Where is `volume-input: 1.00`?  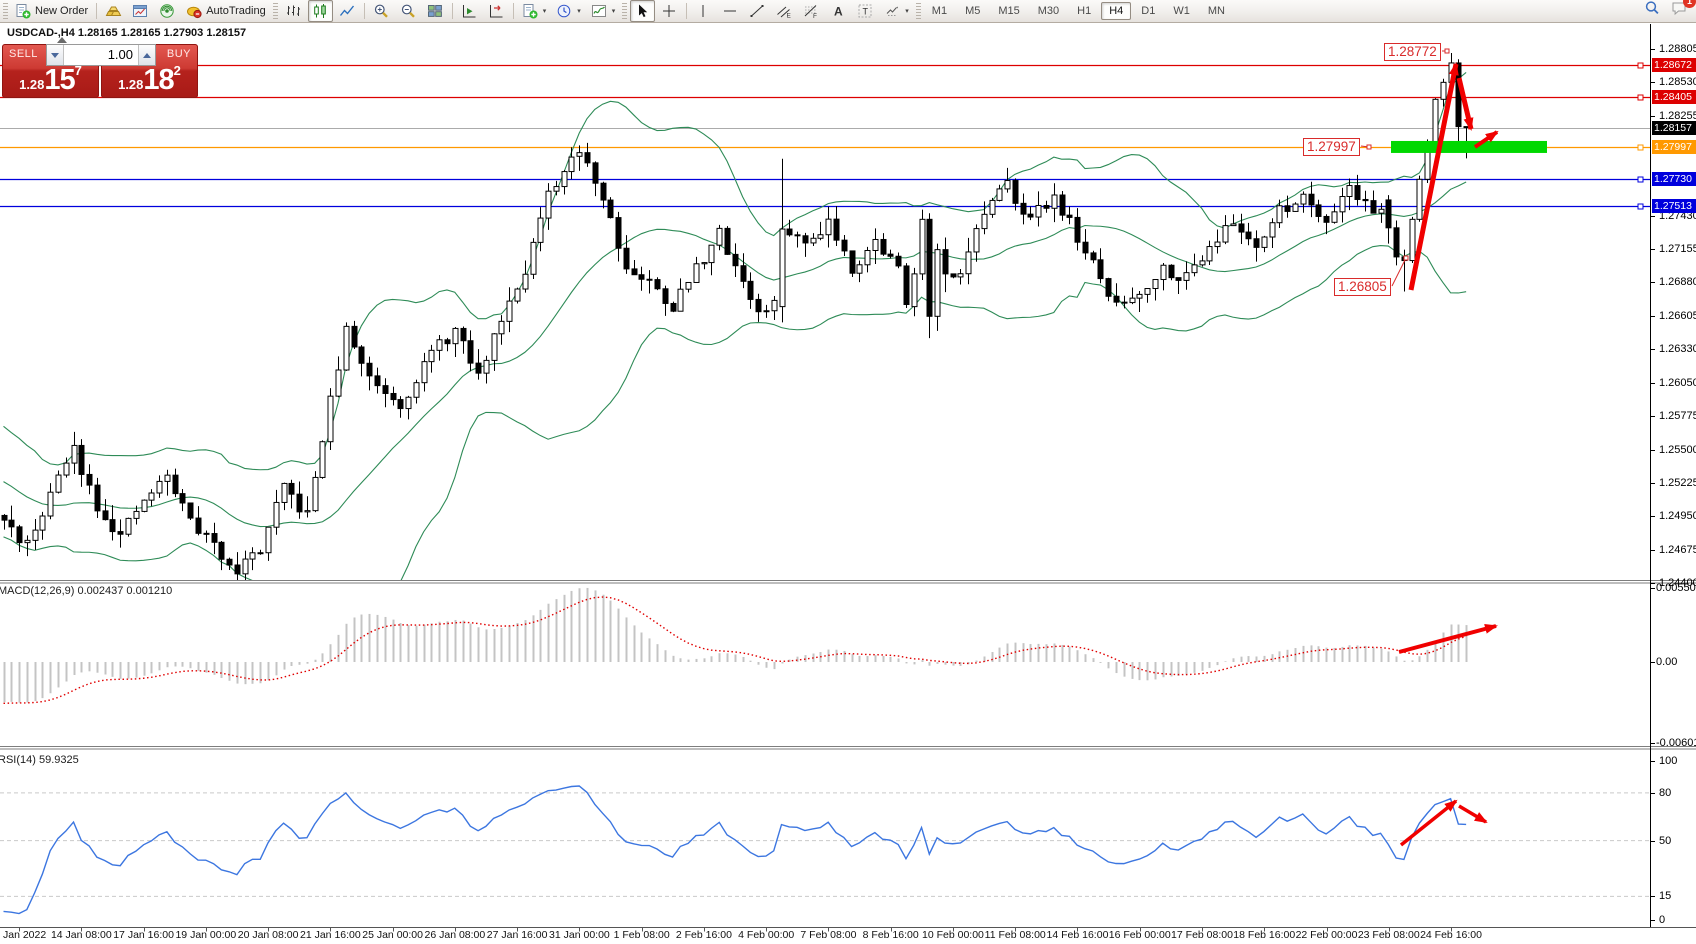 volume-input: 1.00 is located at coordinates (120, 54).